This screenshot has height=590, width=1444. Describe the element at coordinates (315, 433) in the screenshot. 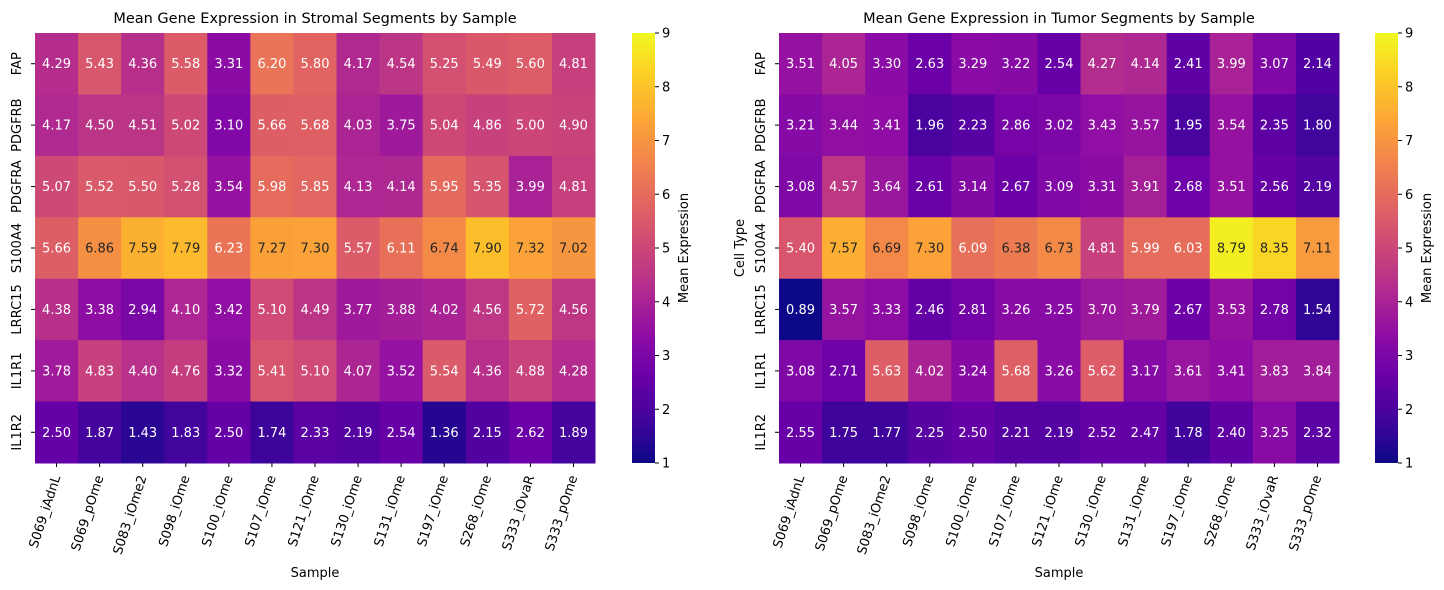

I see `cell-value-label: 2.33` at that location.